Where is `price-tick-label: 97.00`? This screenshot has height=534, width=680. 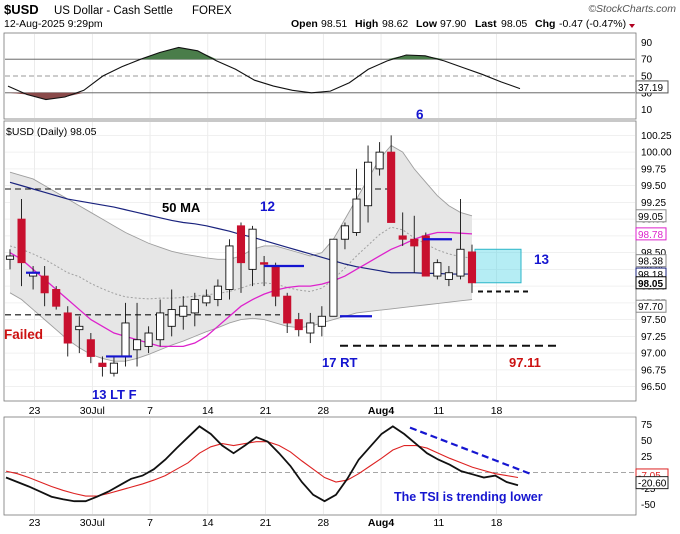
price-tick-label: 97.00 is located at coordinates (653, 354).